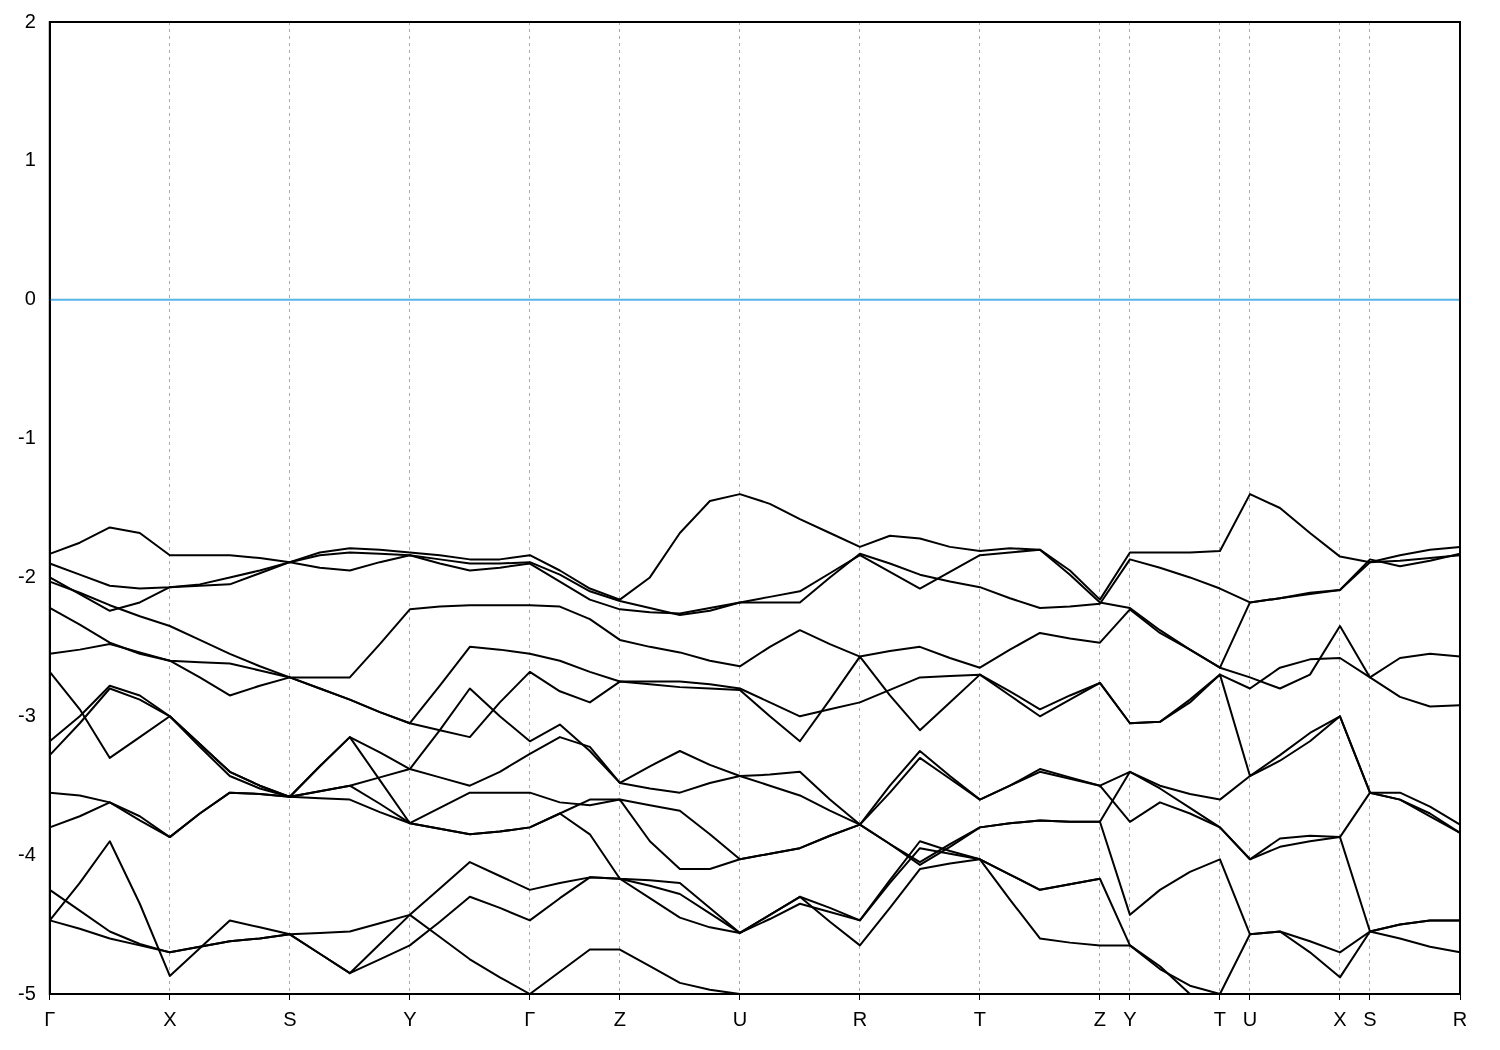  What do you see at coordinates (26, 992) in the screenshot?
I see `y-tick-label: -5` at bounding box center [26, 992].